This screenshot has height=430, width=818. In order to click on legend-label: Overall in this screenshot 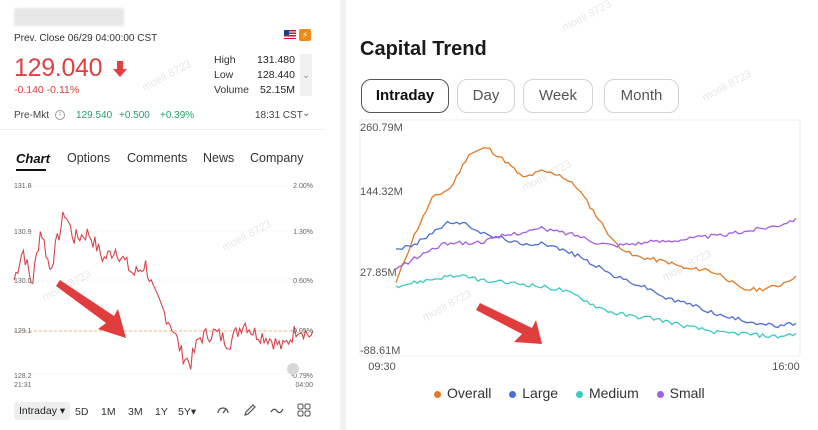, I will do `click(469, 393)`.